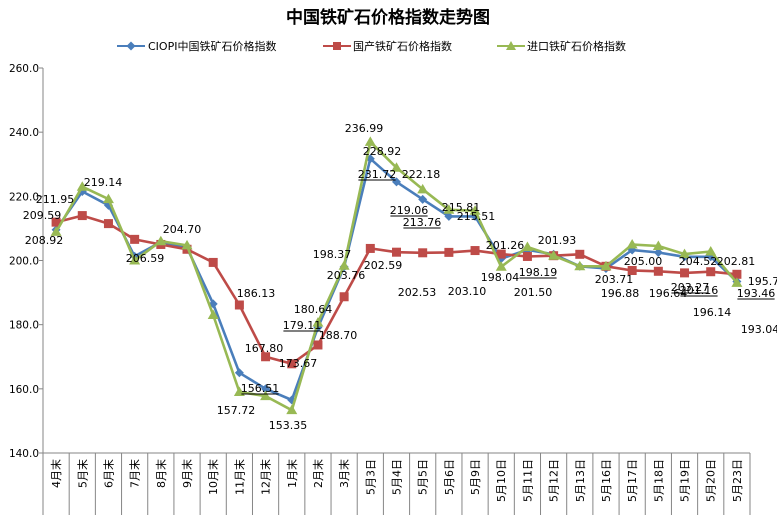  What do you see at coordinates (44, 240) in the screenshot?
I see `data-label: 208.92` at bounding box center [44, 240].